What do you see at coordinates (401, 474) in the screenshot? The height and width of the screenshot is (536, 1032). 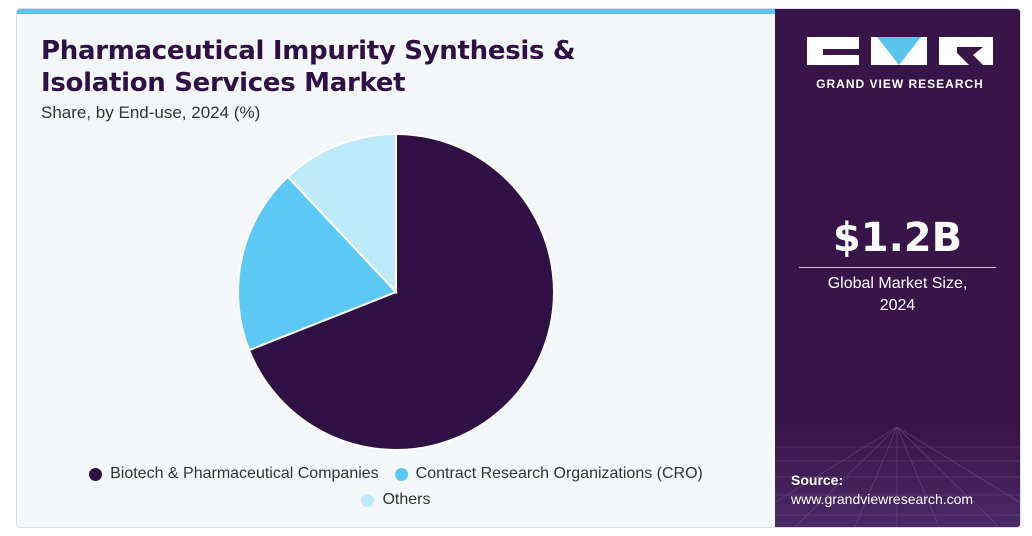 I see `legend-dot-cro` at bounding box center [401, 474].